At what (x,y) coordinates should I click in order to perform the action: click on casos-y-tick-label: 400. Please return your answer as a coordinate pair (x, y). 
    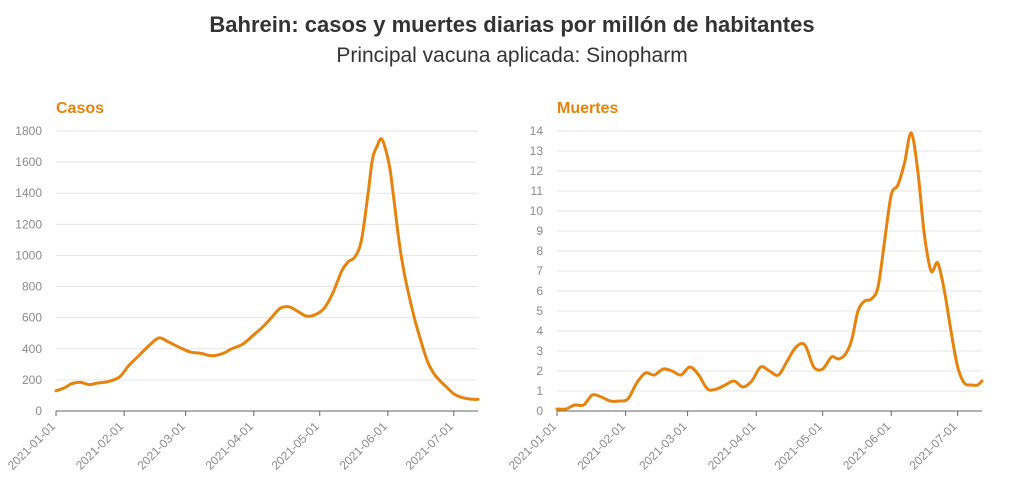
    Looking at the image, I should click on (32, 349).